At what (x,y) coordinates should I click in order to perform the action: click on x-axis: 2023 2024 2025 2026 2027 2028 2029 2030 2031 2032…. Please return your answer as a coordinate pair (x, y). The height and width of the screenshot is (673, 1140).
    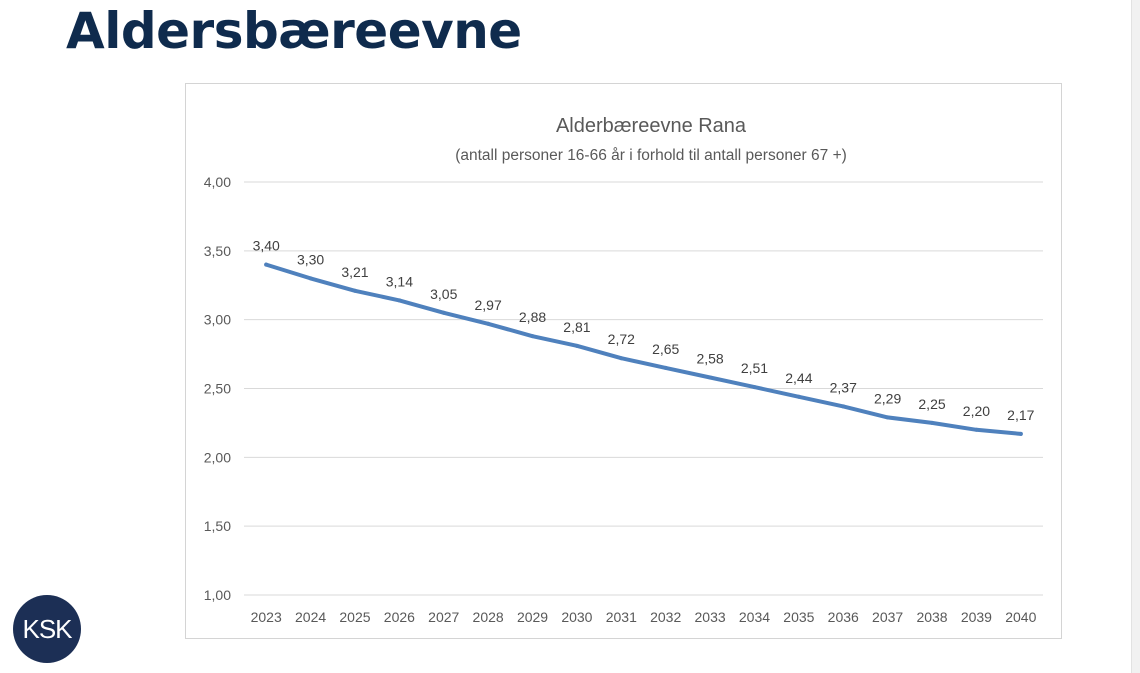
    Looking at the image, I should click on (644, 617).